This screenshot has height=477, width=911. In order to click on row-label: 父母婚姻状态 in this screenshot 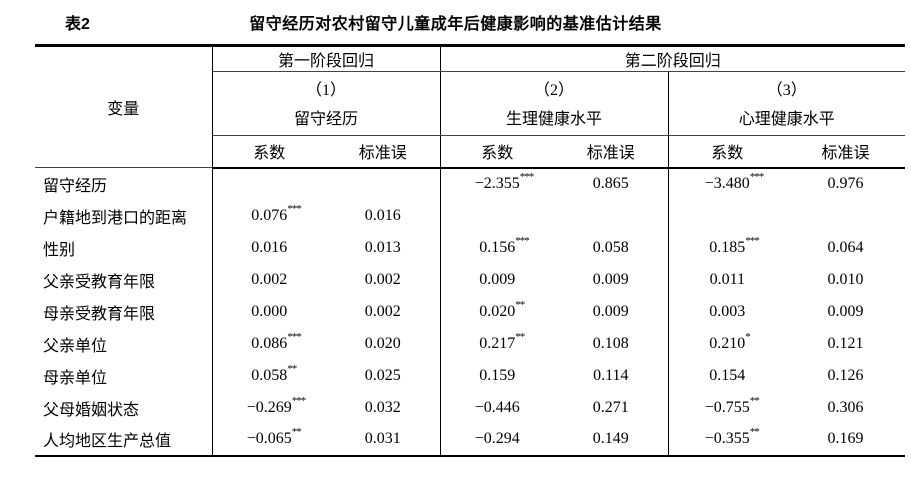, I will do `click(91, 410)`.